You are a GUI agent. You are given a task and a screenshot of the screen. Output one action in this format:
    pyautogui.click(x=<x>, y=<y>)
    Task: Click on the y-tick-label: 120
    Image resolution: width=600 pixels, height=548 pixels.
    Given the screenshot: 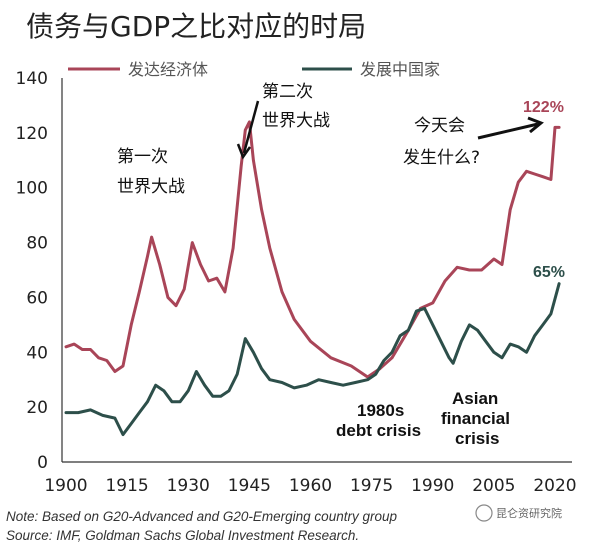 What is the action you would take?
    pyautogui.click(x=32, y=134)
    